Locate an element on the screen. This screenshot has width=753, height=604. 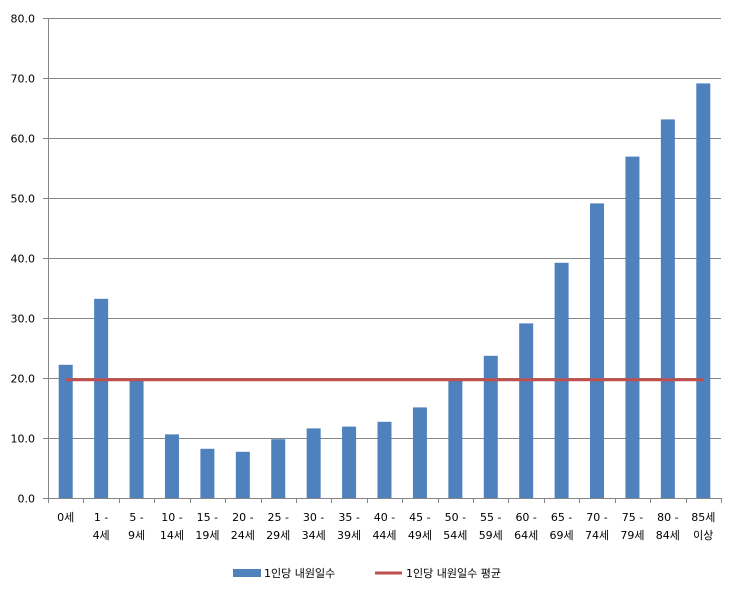
y-tick-label: 40.0 is located at coordinates (23, 259).